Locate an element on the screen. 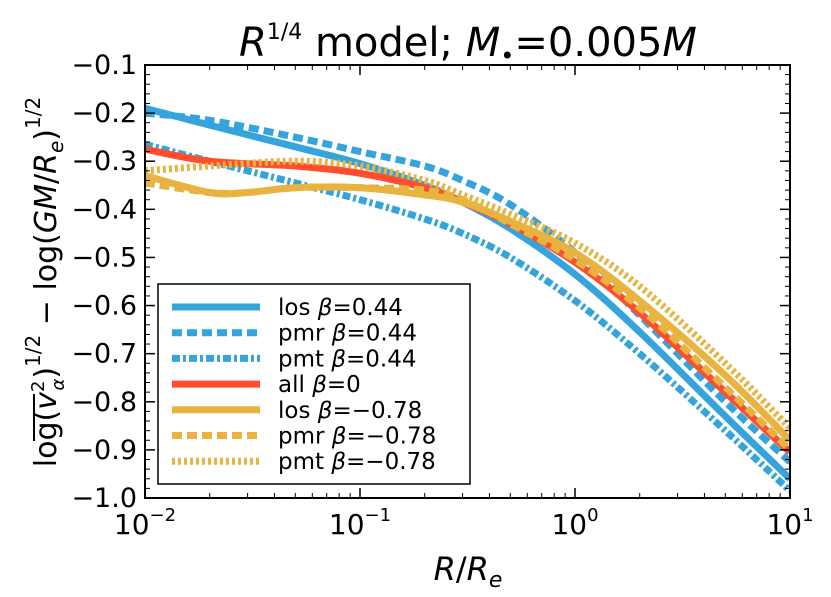 The height and width of the screenshot is (597, 831). legend-label-1: pmr β=0.44 is located at coordinates (347, 334).